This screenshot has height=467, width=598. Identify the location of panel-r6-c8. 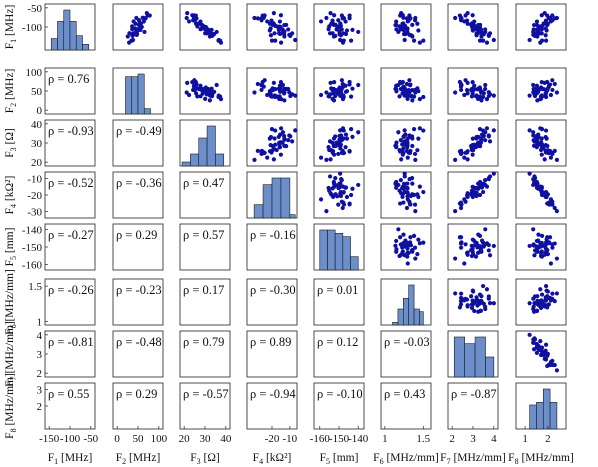
(541, 302).